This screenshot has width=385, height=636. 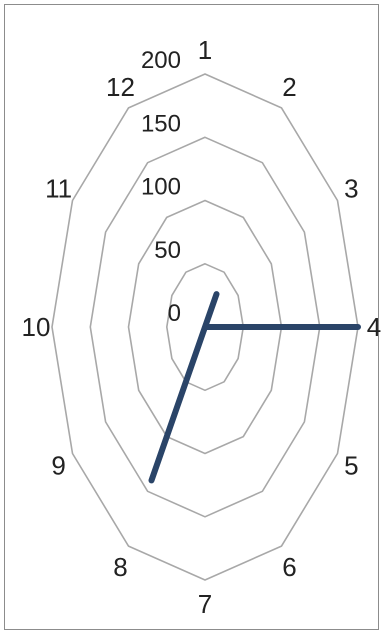 I want to click on category-label-7: 7, so click(x=205, y=604).